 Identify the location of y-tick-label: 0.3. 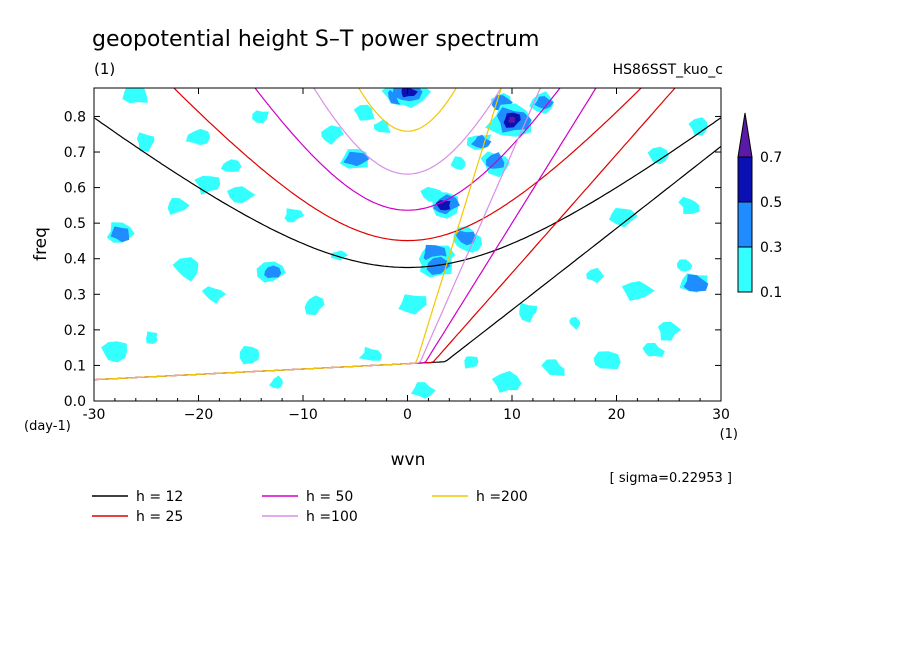
(75, 295).